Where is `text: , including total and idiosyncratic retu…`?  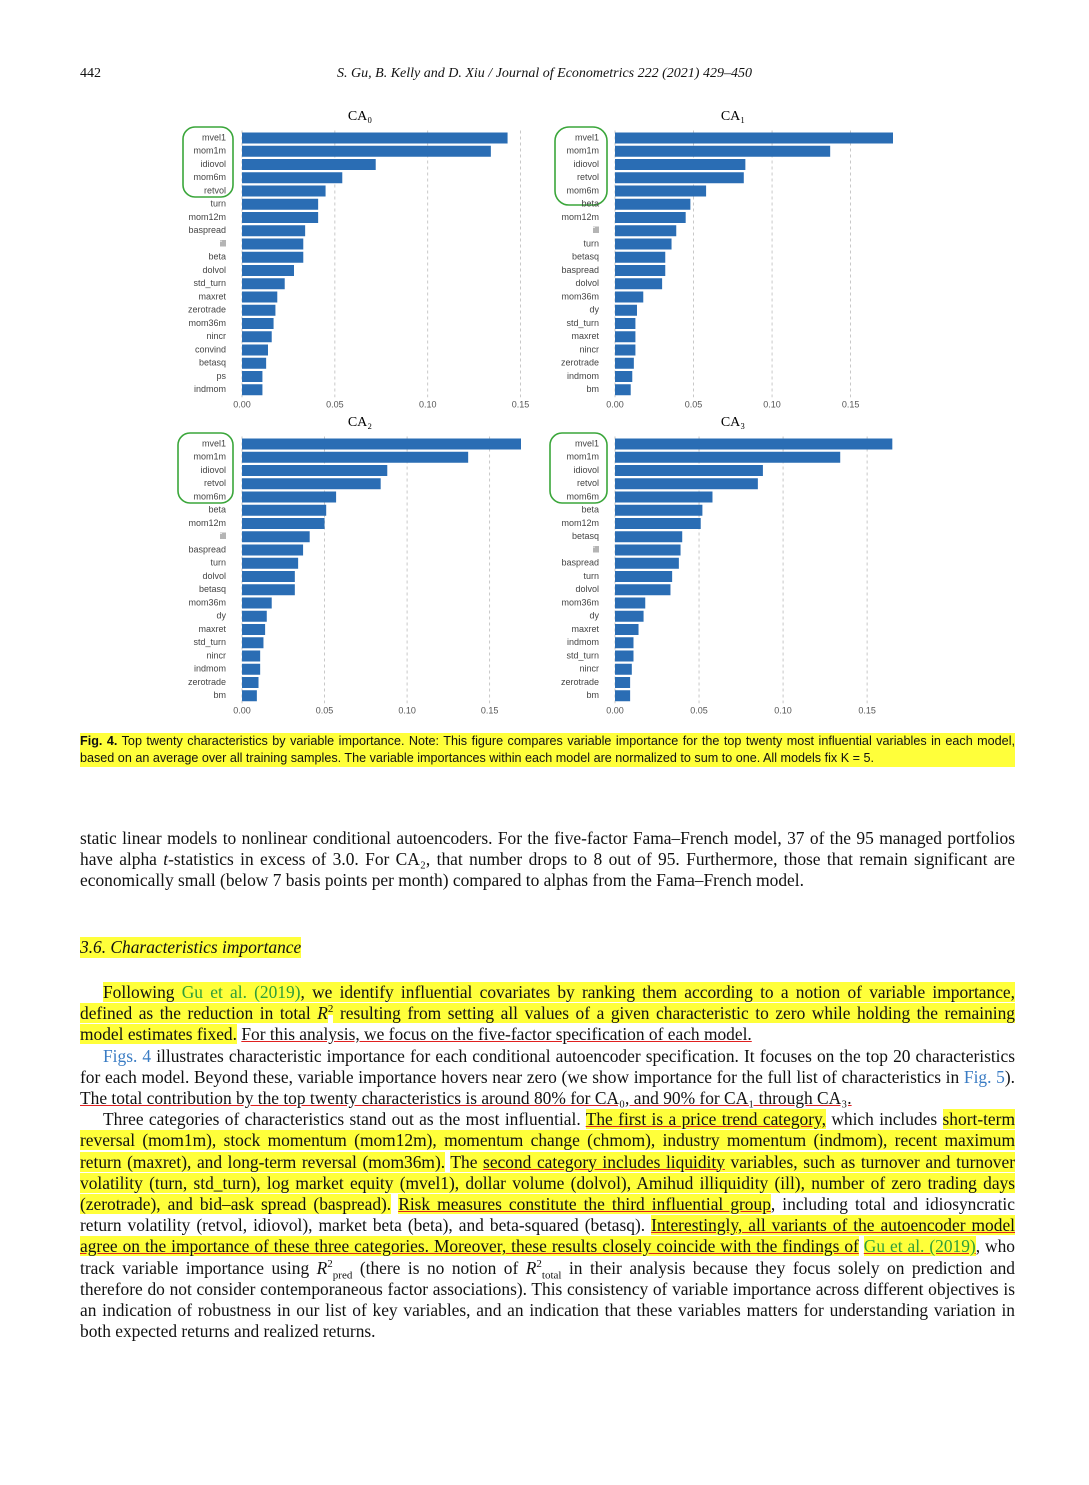 text: , including total and idiosyncratic retu… is located at coordinates (547, 1215).